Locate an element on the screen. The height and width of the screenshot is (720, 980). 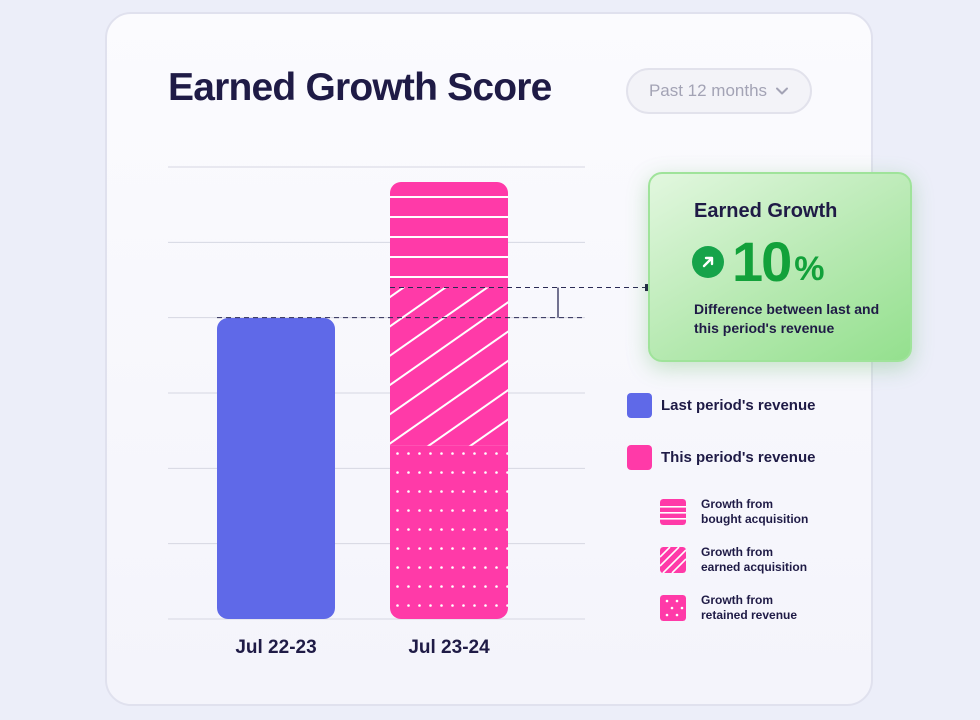
x-tick-label: Jul 23-24 is located at coordinates (449, 647).